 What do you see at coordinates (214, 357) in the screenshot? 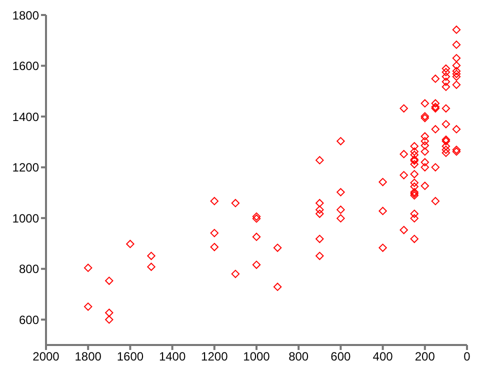
I see `x-tick-label: 1200` at bounding box center [214, 357].